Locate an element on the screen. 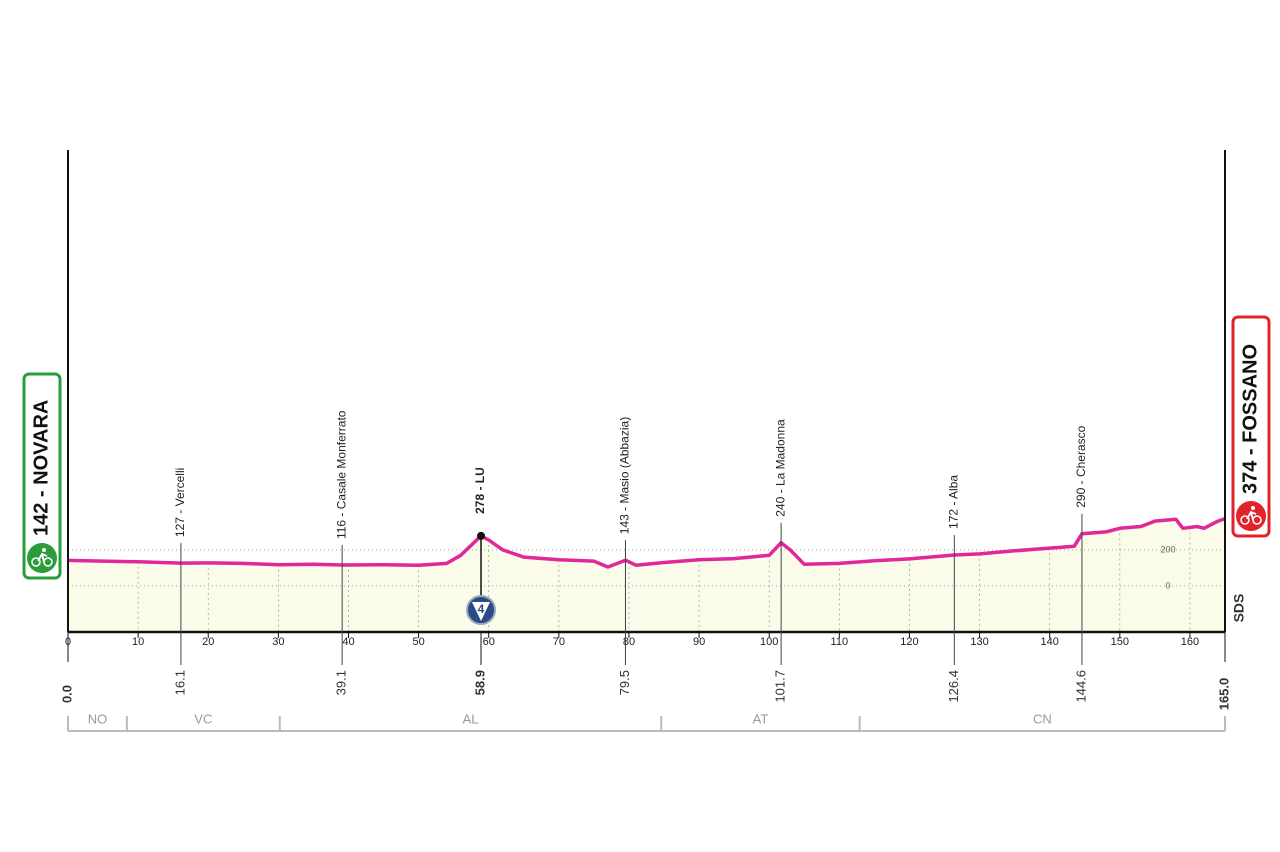  waypoint-label: 116 - Casale Monferrato is located at coordinates (341, 474).